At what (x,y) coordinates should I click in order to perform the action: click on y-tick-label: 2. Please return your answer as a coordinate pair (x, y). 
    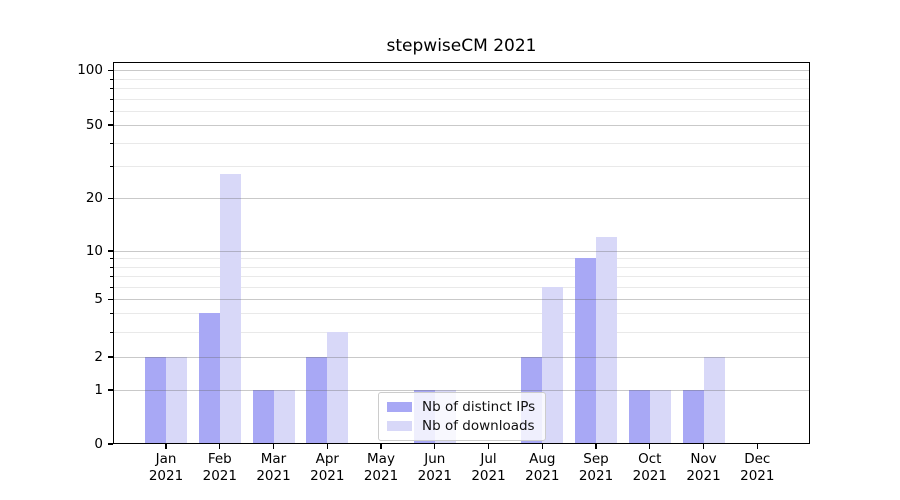
    Looking at the image, I should click on (98, 357).